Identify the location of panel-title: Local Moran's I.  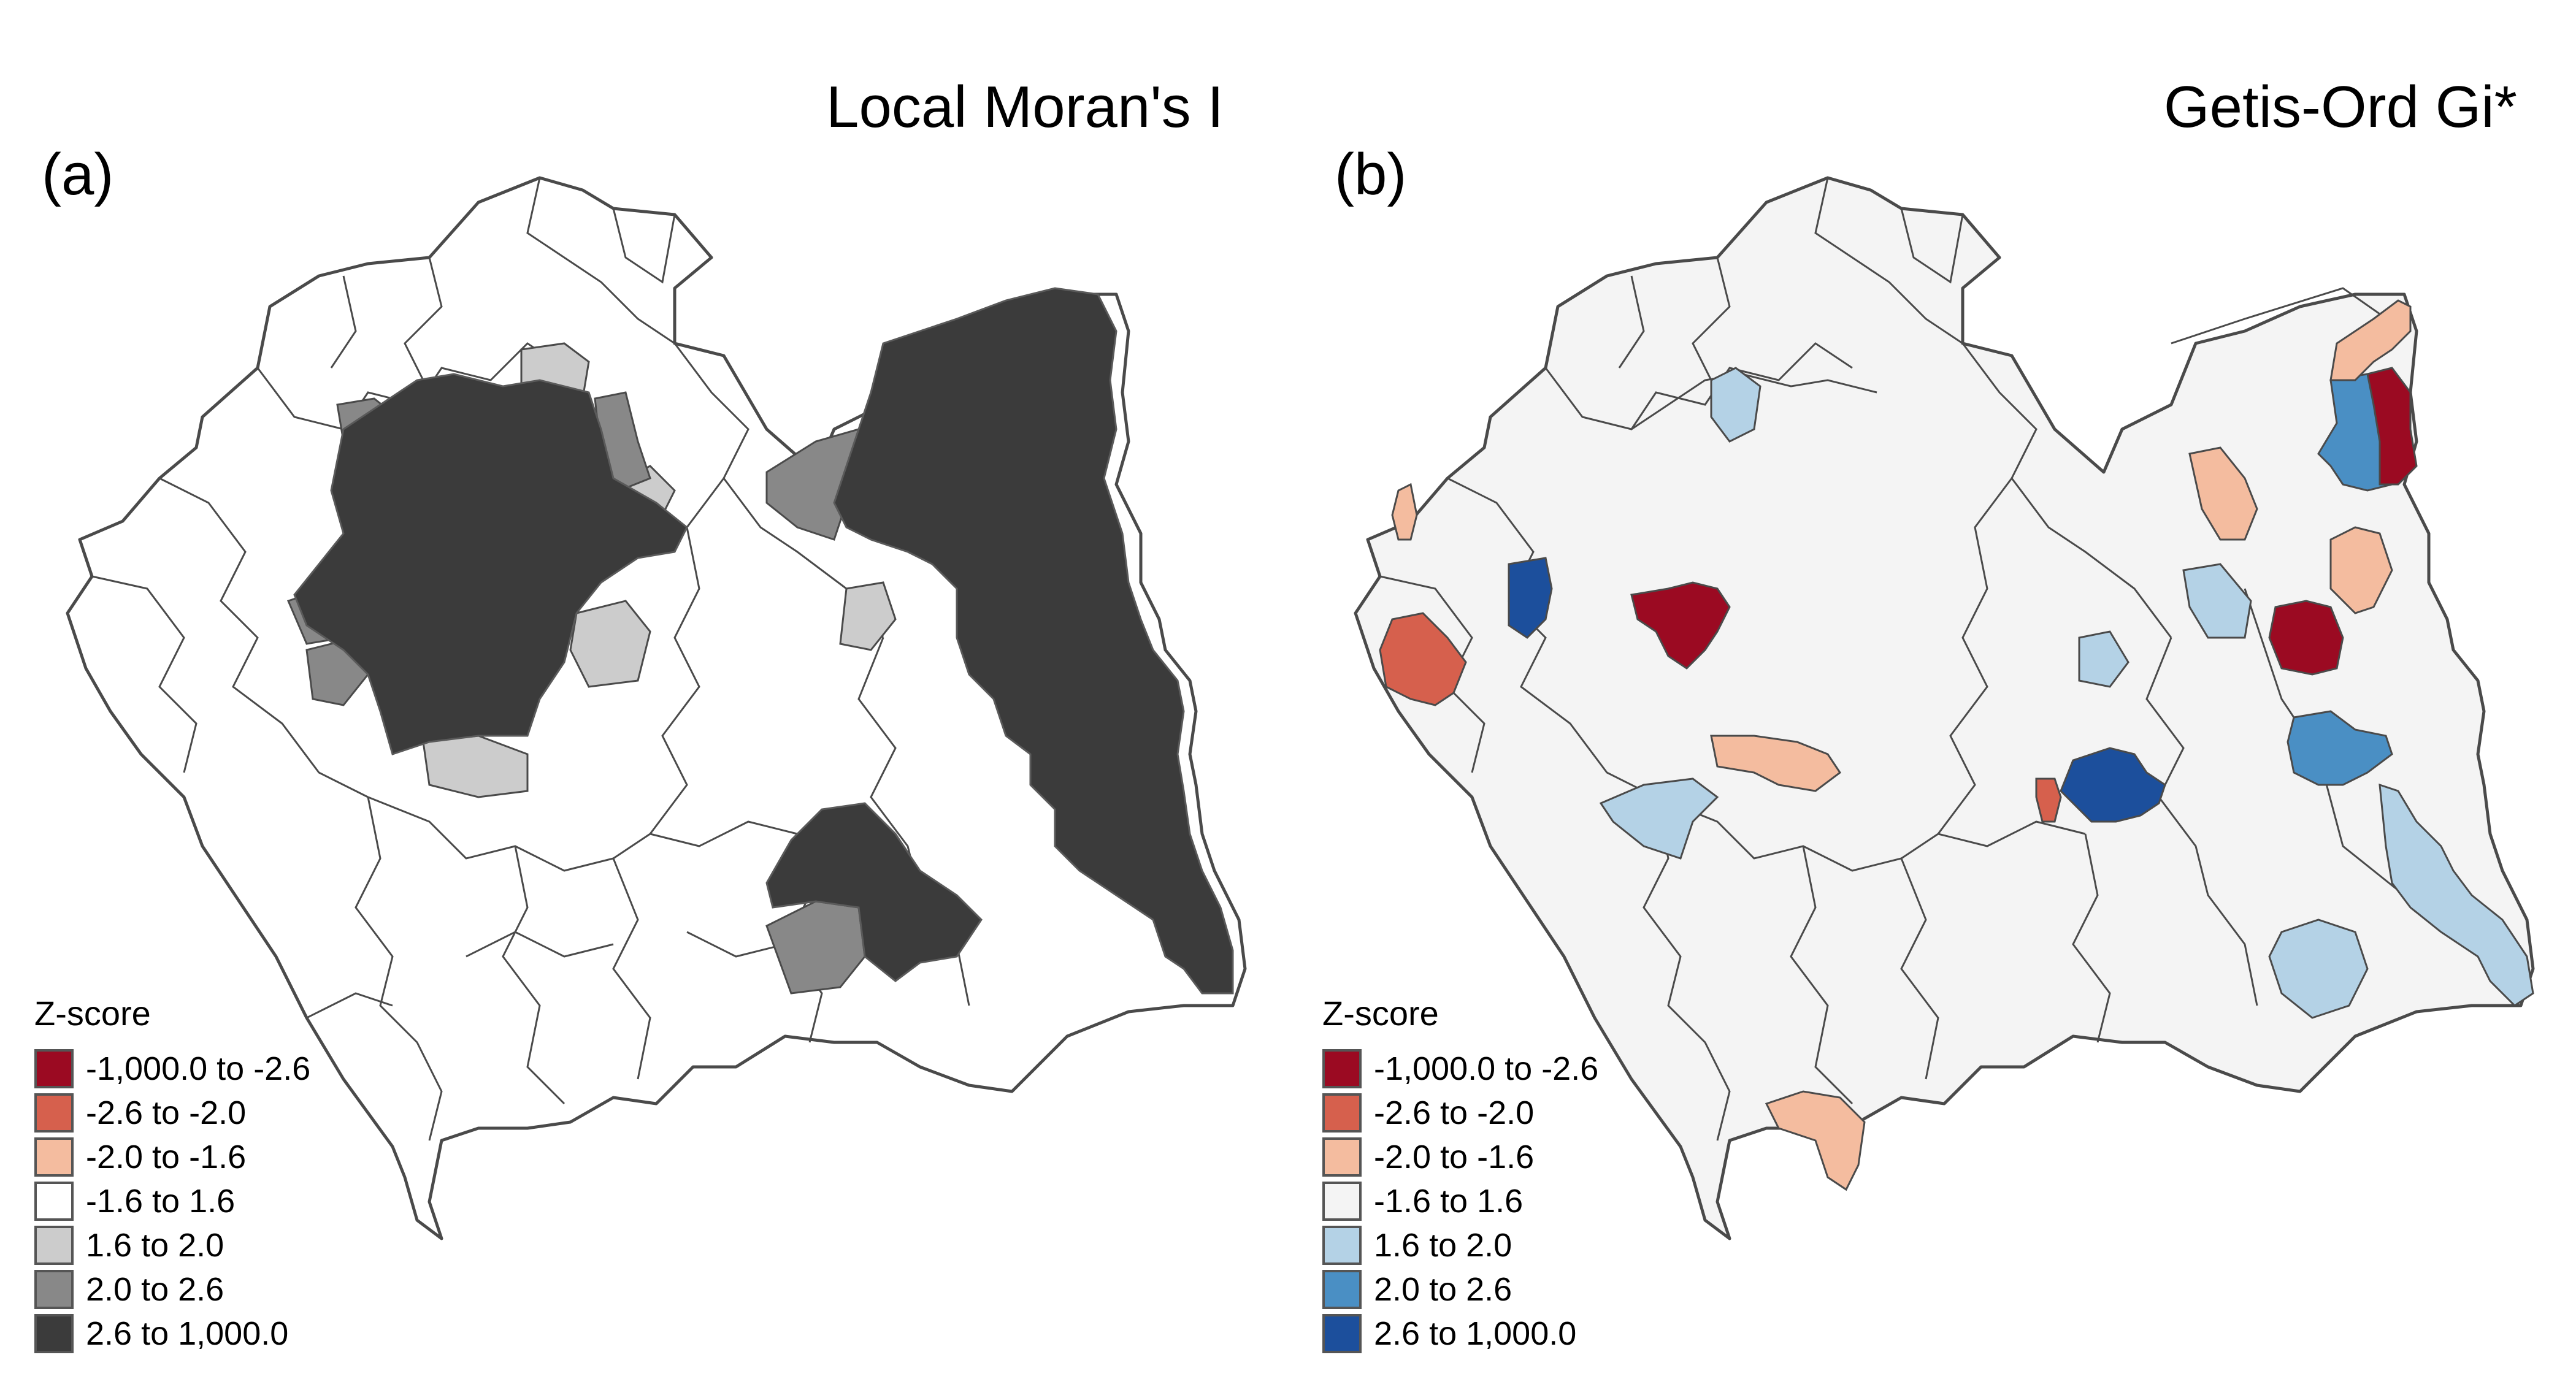
(1025, 107).